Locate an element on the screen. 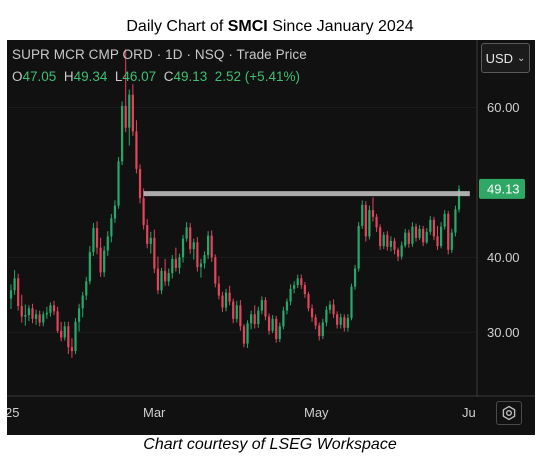 The width and height of the screenshot is (540, 459). last-price-badge is located at coordinates (502, 188).